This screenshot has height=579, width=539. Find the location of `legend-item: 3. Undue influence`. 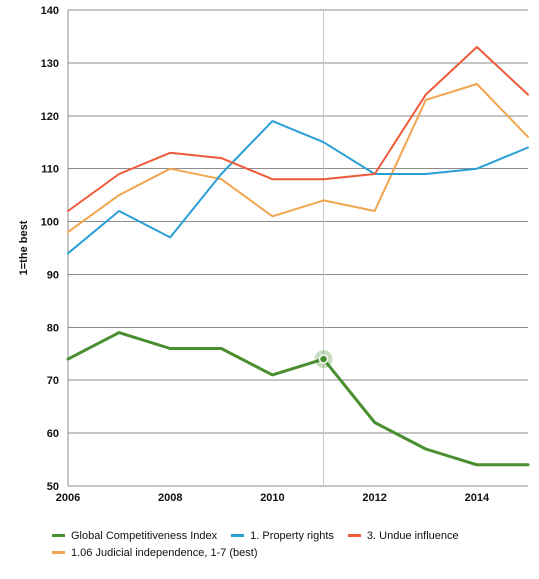

legend-item: 3. Undue influence is located at coordinates (403, 535).